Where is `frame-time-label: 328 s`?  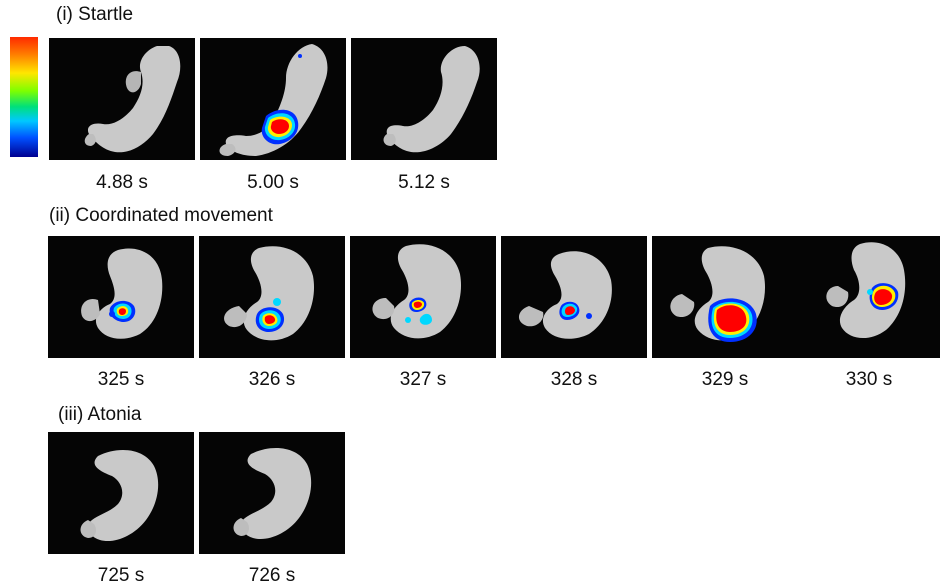 frame-time-label: 328 s is located at coordinates (574, 379).